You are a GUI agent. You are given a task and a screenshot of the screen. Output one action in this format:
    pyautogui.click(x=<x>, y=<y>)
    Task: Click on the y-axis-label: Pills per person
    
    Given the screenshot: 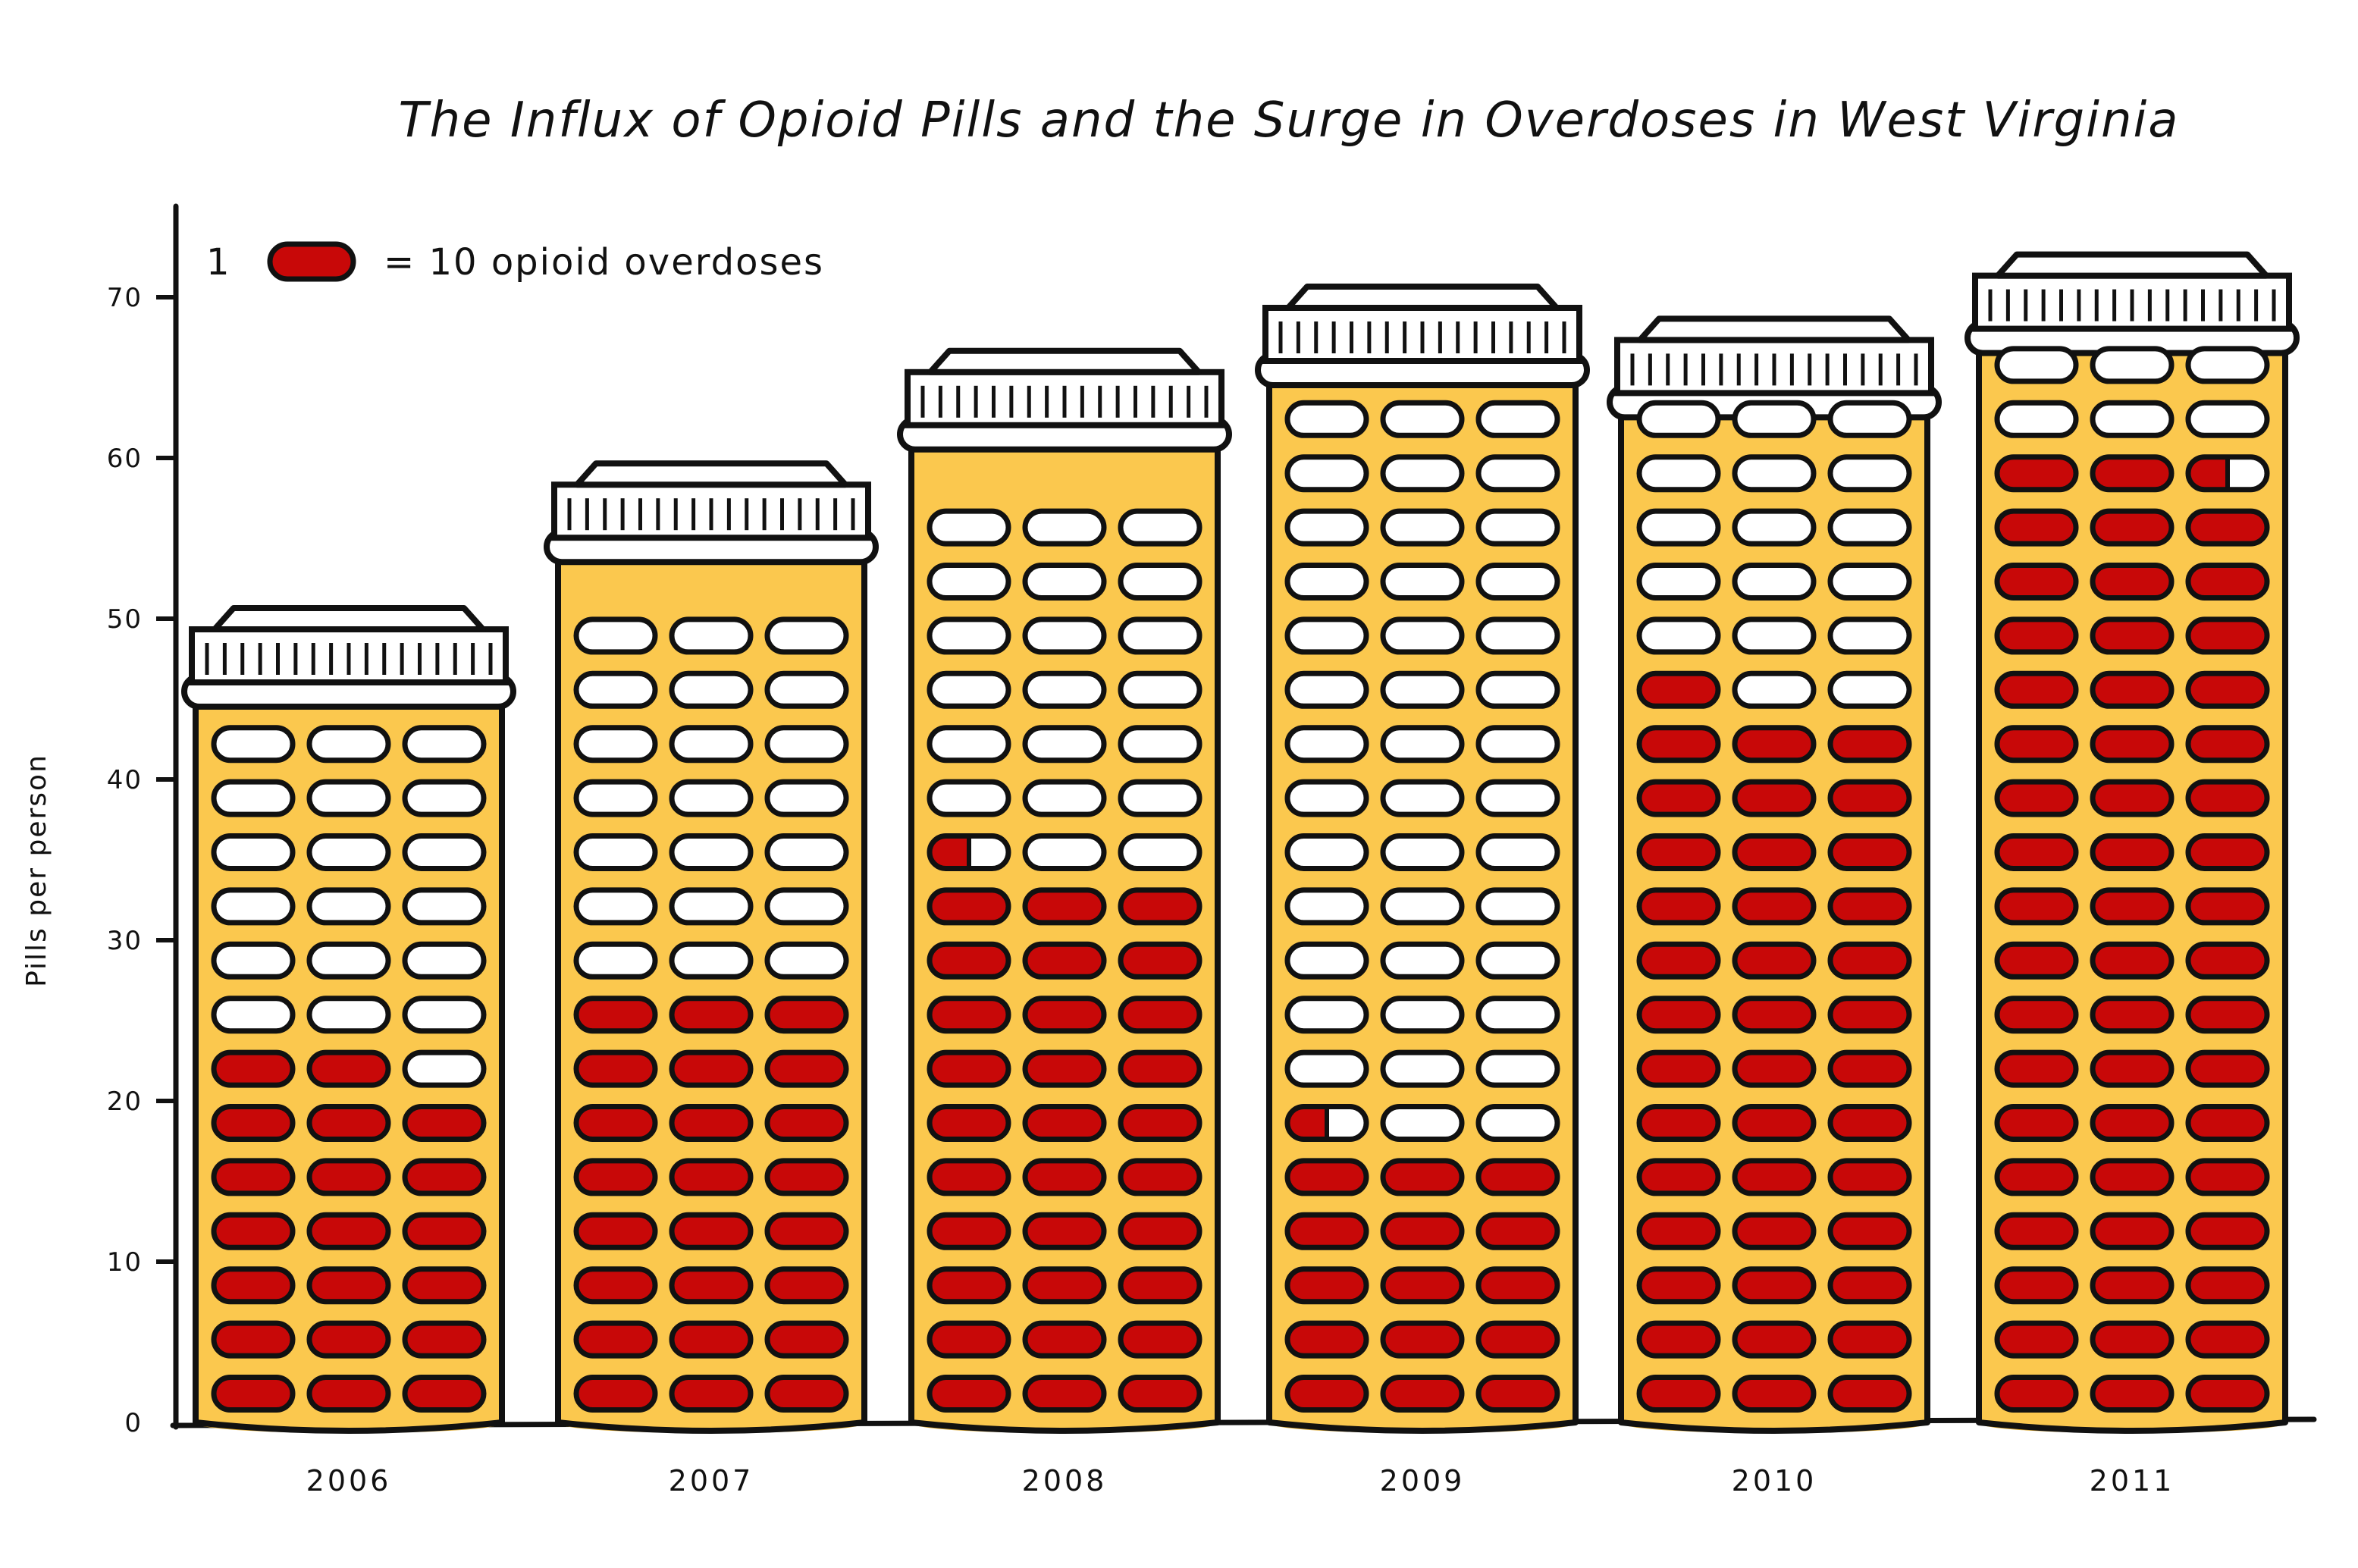 What is the action you would take?
    pyautogui.click(x=36, y=870)
    